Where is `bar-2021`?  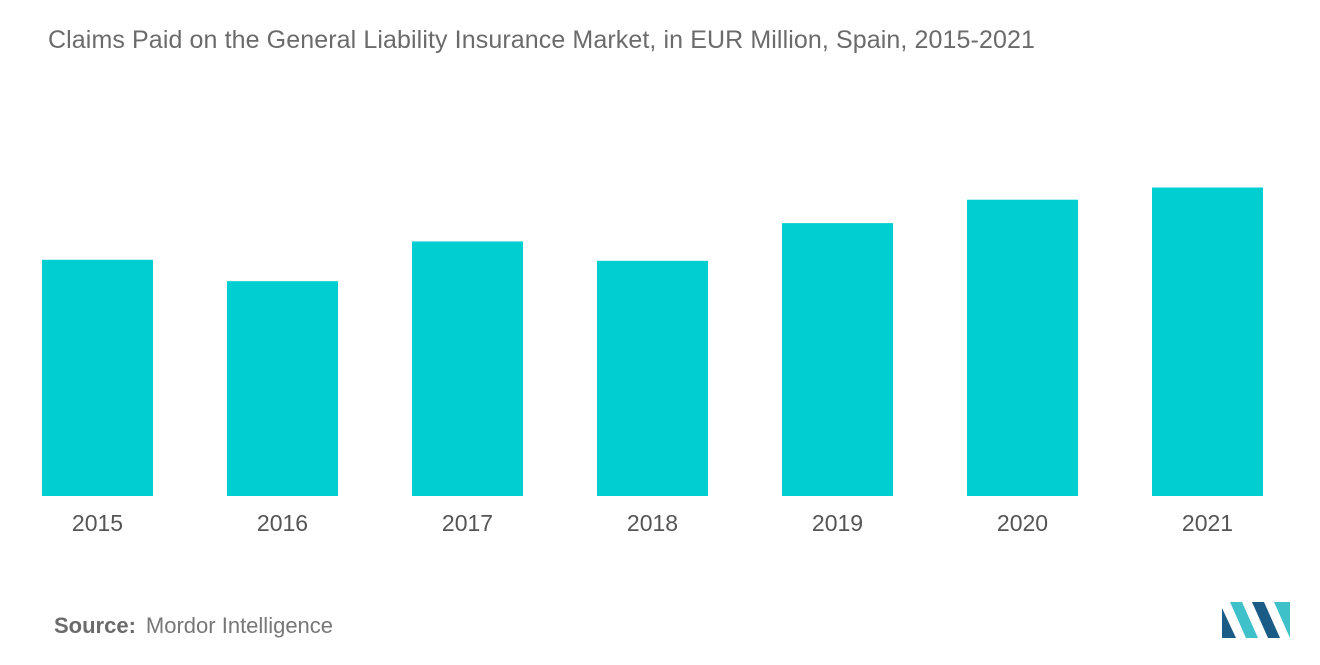 bar-2021 is located at coordinates (1207, 341).